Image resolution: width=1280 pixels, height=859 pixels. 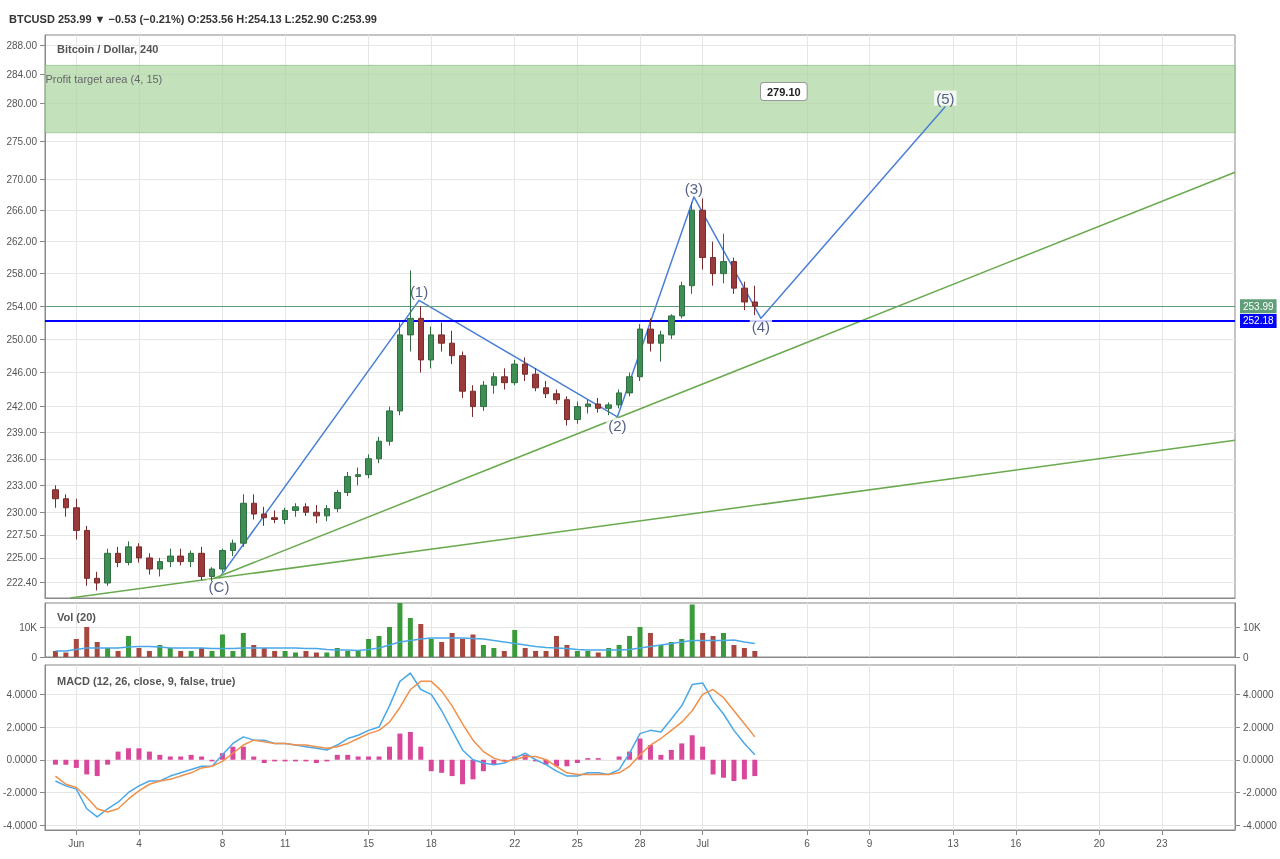 What do you see at coordinates (431, 843) in the screenshot?
I see `x-tick-label: 18` at bounding box center [431, 843].